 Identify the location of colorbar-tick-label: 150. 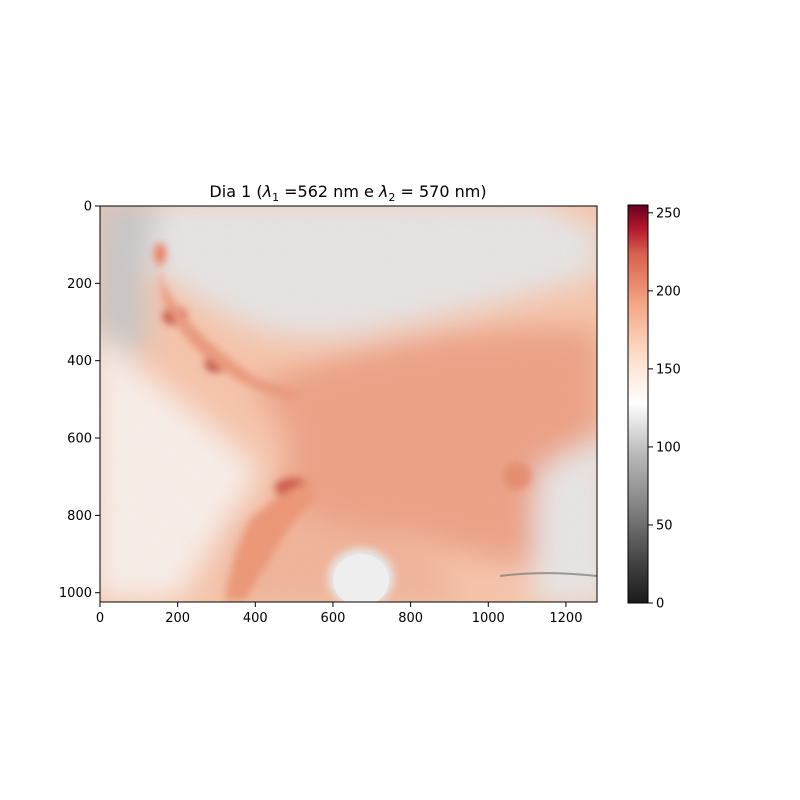
(668, 369).